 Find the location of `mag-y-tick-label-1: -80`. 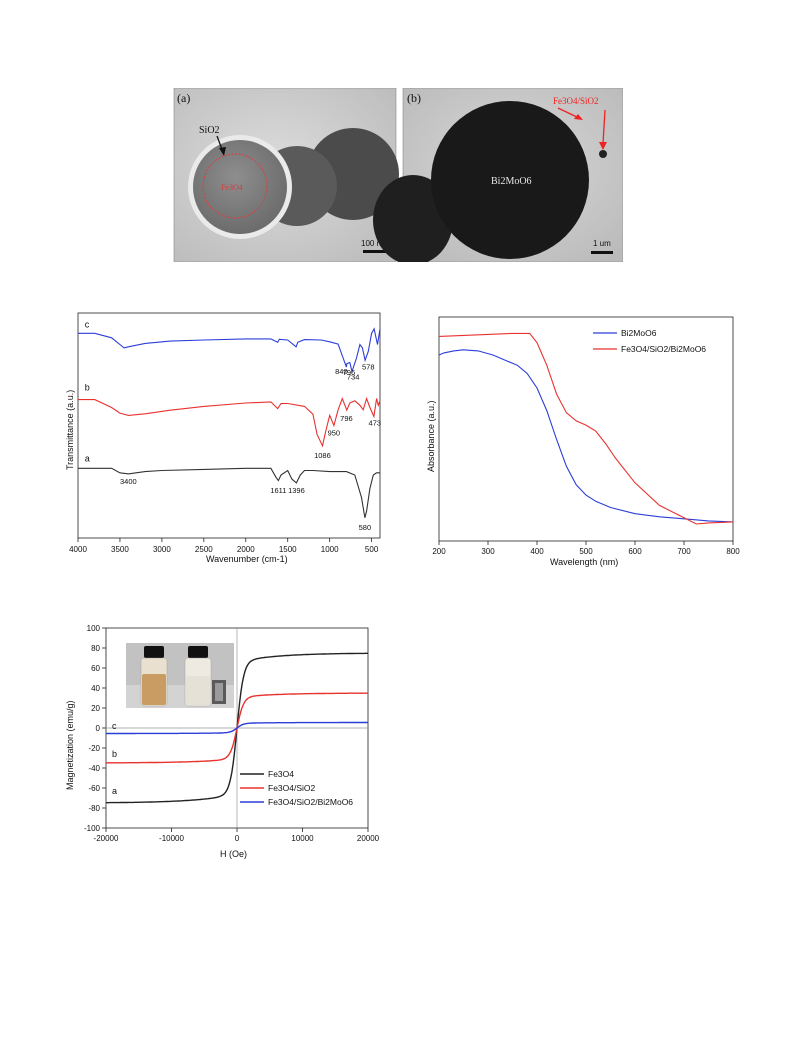

mag-y-tick-label-1: -80 is located at coordinates (94, 808).